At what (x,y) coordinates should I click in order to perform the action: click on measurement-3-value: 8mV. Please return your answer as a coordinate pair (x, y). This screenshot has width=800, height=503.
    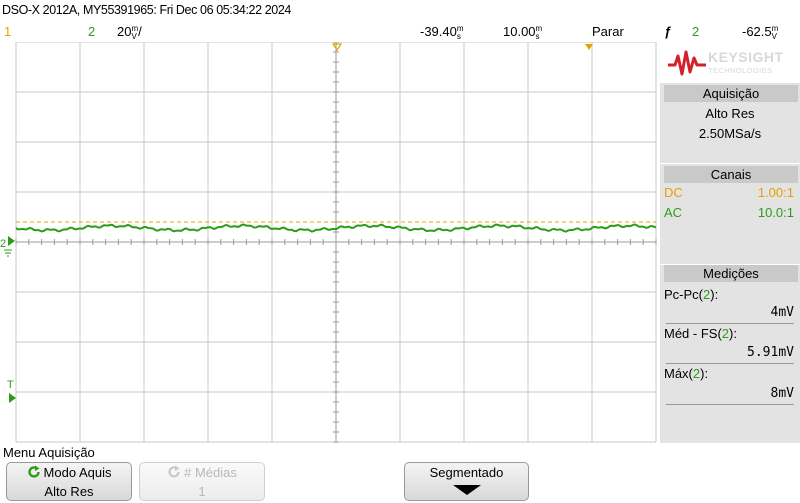
    Looking at the image, I should click on (782, 393).